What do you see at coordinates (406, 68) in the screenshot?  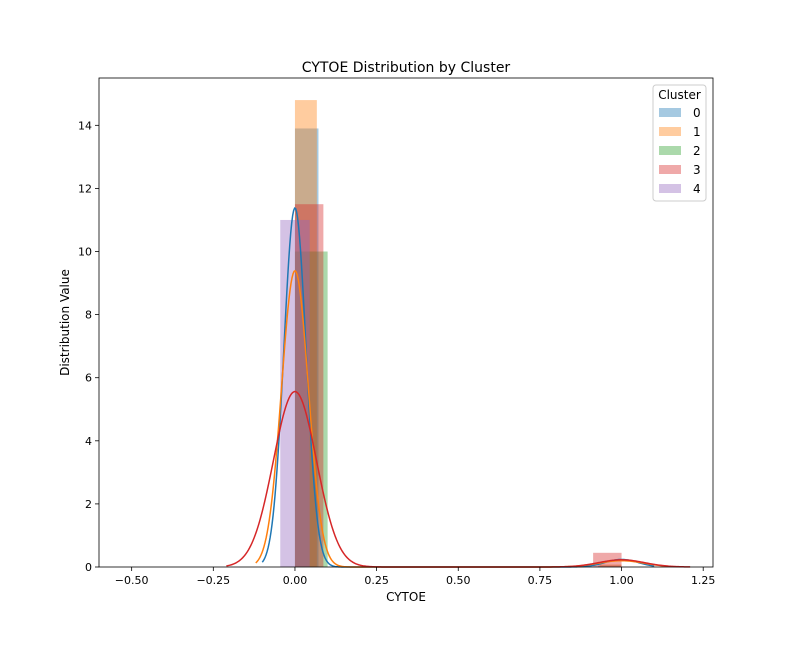 I see `chart-title: CYTOE Distribution by Cluster` at bounding box center [406, 68].